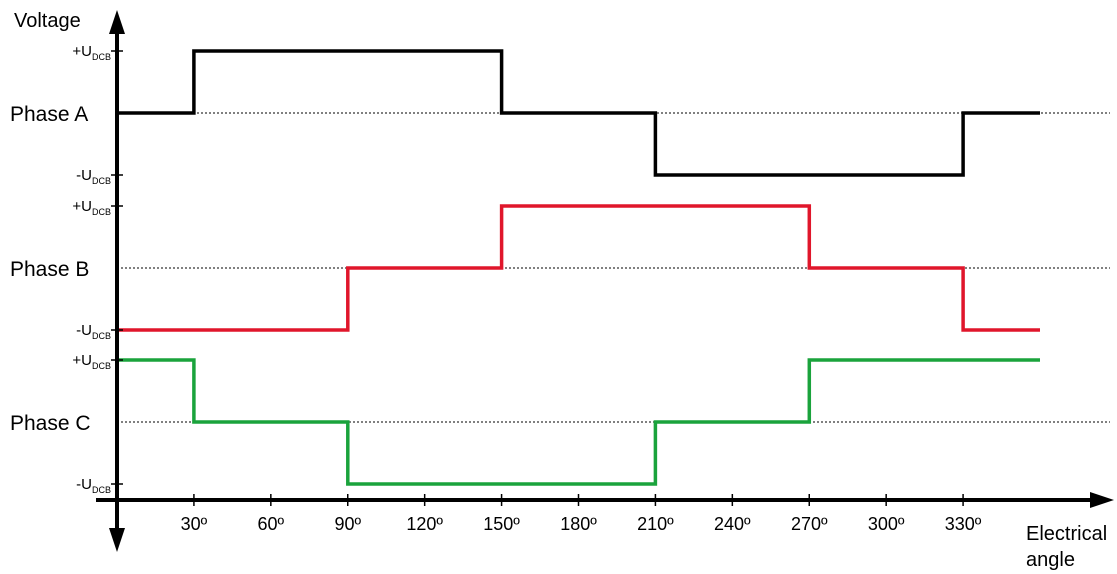 This screenshot has width=1117, height=574. Describe the element at coordinates (49, 114) in the screenshot. I see `phase-label-0: Phase A` at that location.